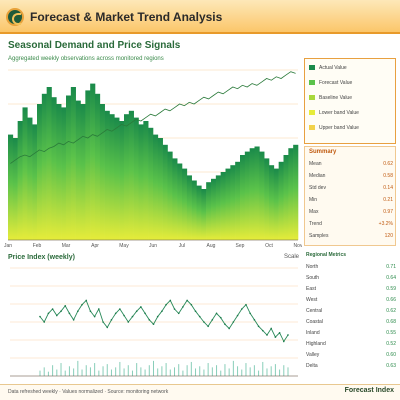 This screenshot has height=400, width=400. What do you see at coordinates (94, 45) in the screenshot?
I see `chart-subtitle: Seasonal Demand and Price Signals` at bounding box center [94, 45].